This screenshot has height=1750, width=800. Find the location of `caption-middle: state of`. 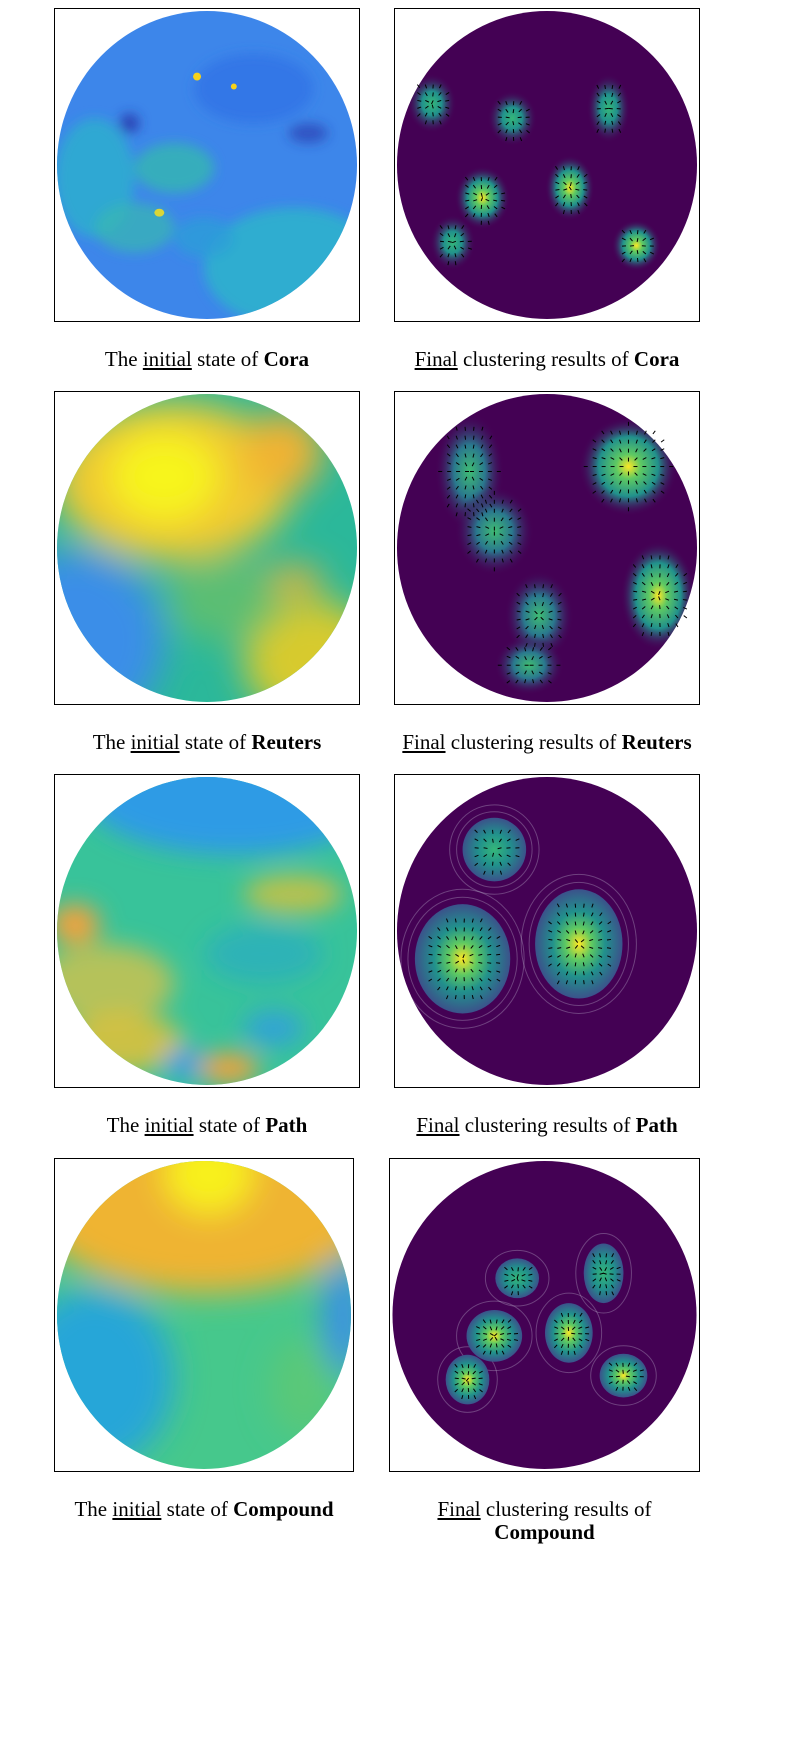

caption-middle: state of is located at coordinates (215, 742).